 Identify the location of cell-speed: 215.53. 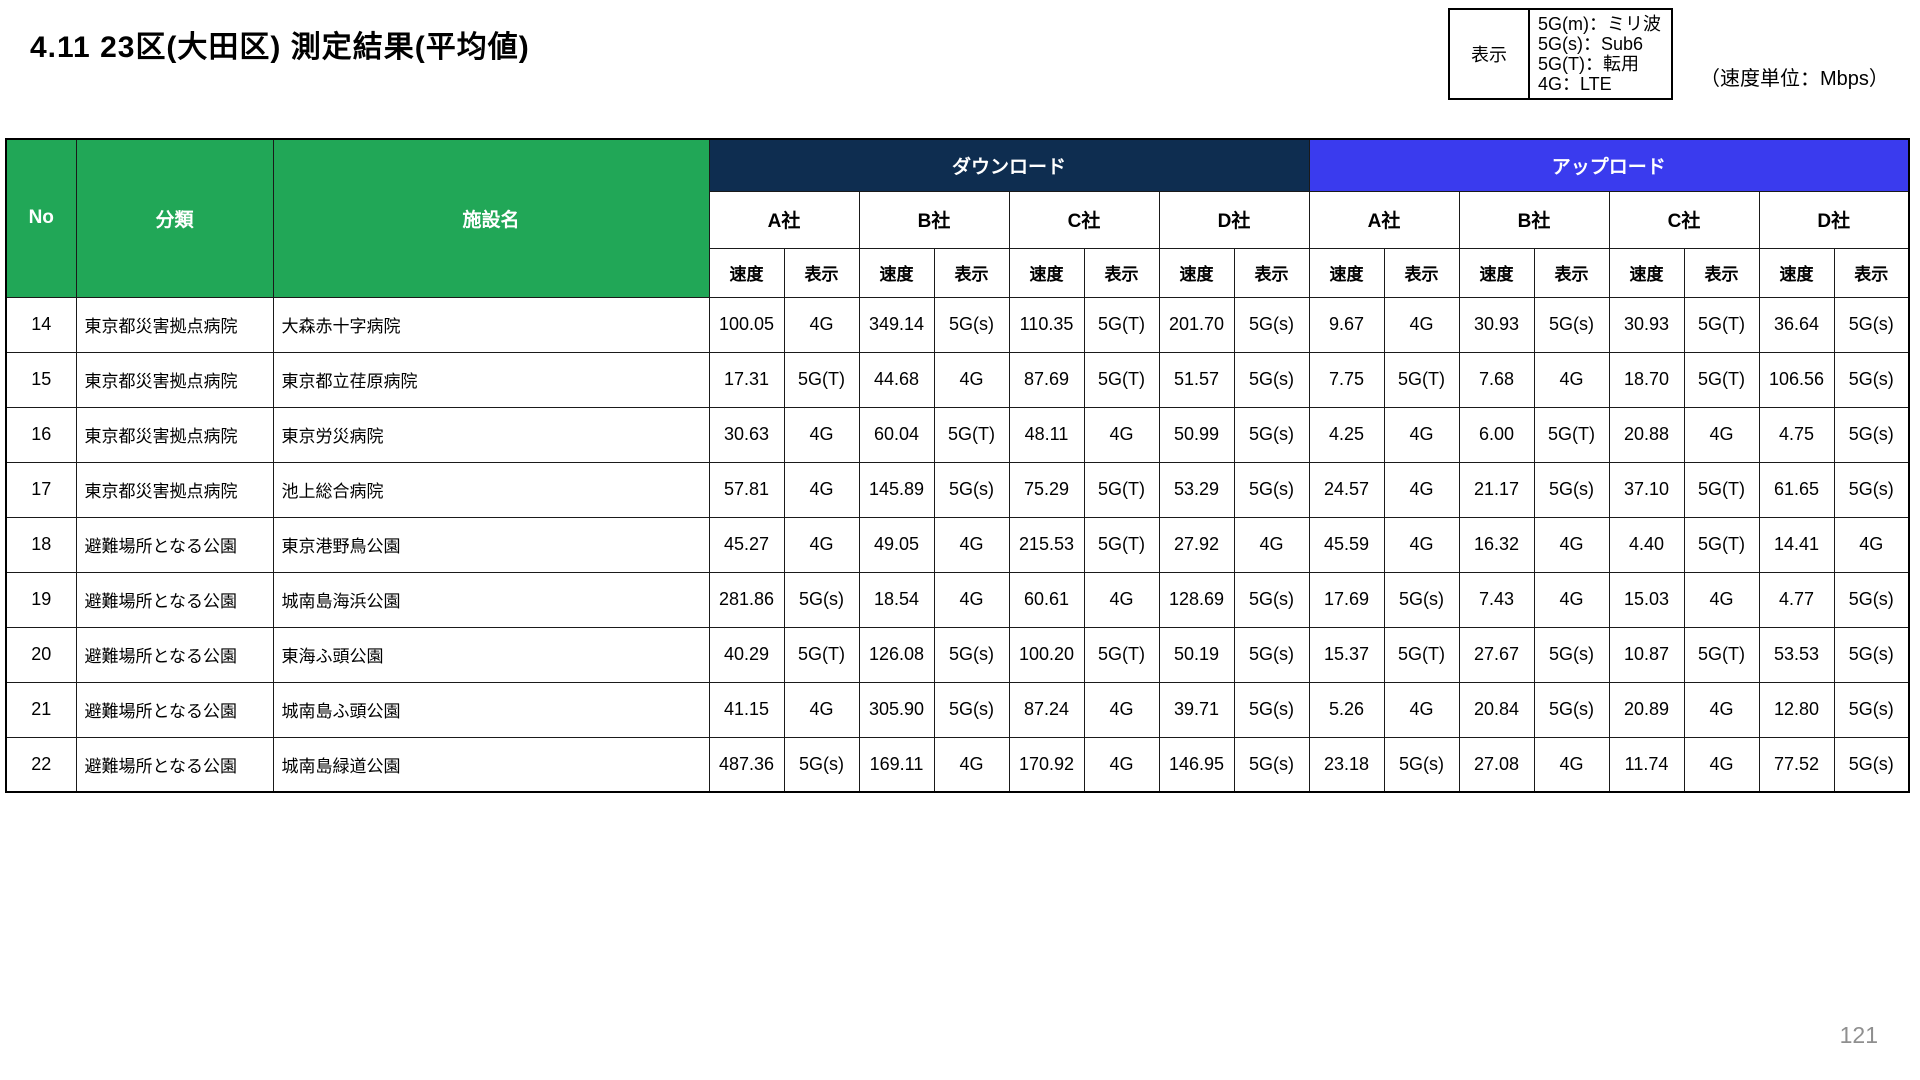
(1046, 544).